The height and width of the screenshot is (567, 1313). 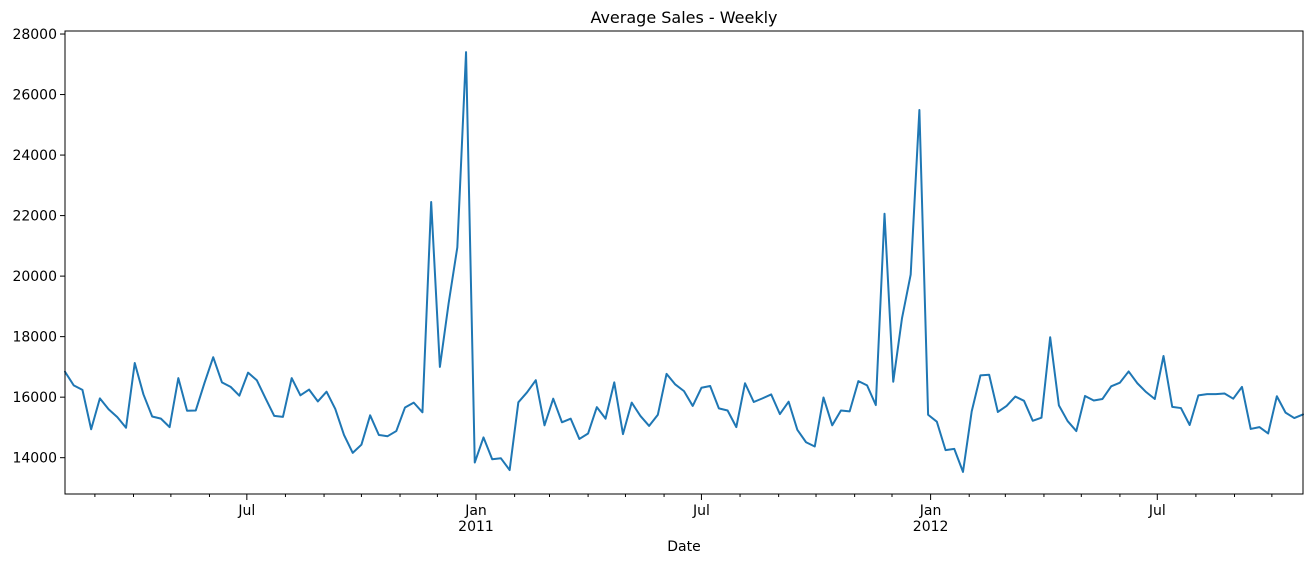 What do you see at coordinates (34, 338) in the screenshot?
I see `y-tick-label: 18000` at bounding box center [34, 338].